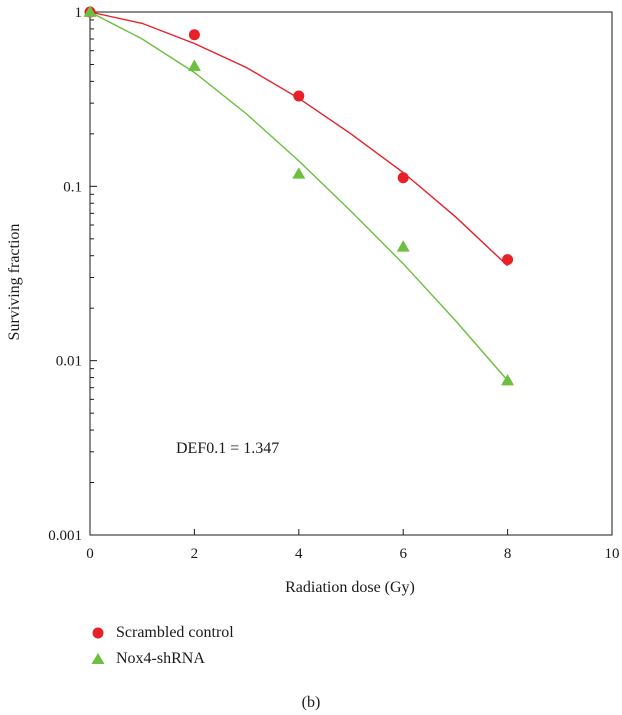  I want to click on y-tick-label: 1, so click(79, 13).